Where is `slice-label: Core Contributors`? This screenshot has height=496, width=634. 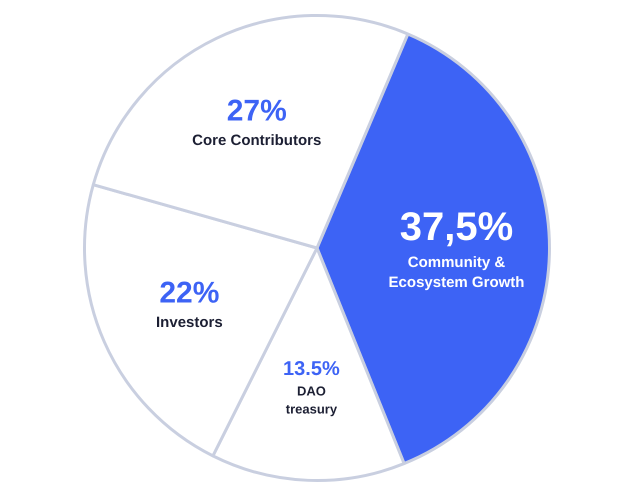
slice-label: Core Contributors is located at coordinates (257, 140).